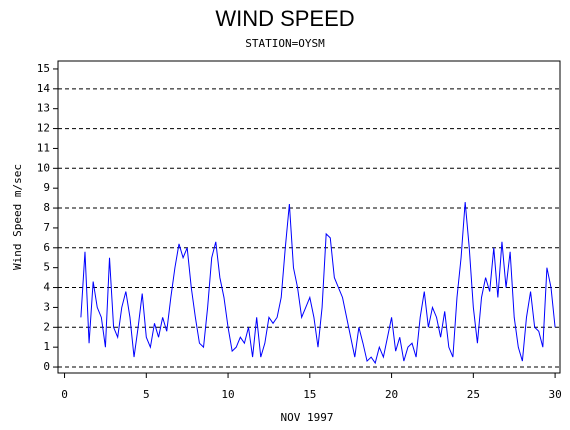 The width and height of the screenshot is (570, 430). What do you see at coordinates (43, 68) in the screenshot?
I see `y-tick-label: 15` at bounding box center [43, 68].